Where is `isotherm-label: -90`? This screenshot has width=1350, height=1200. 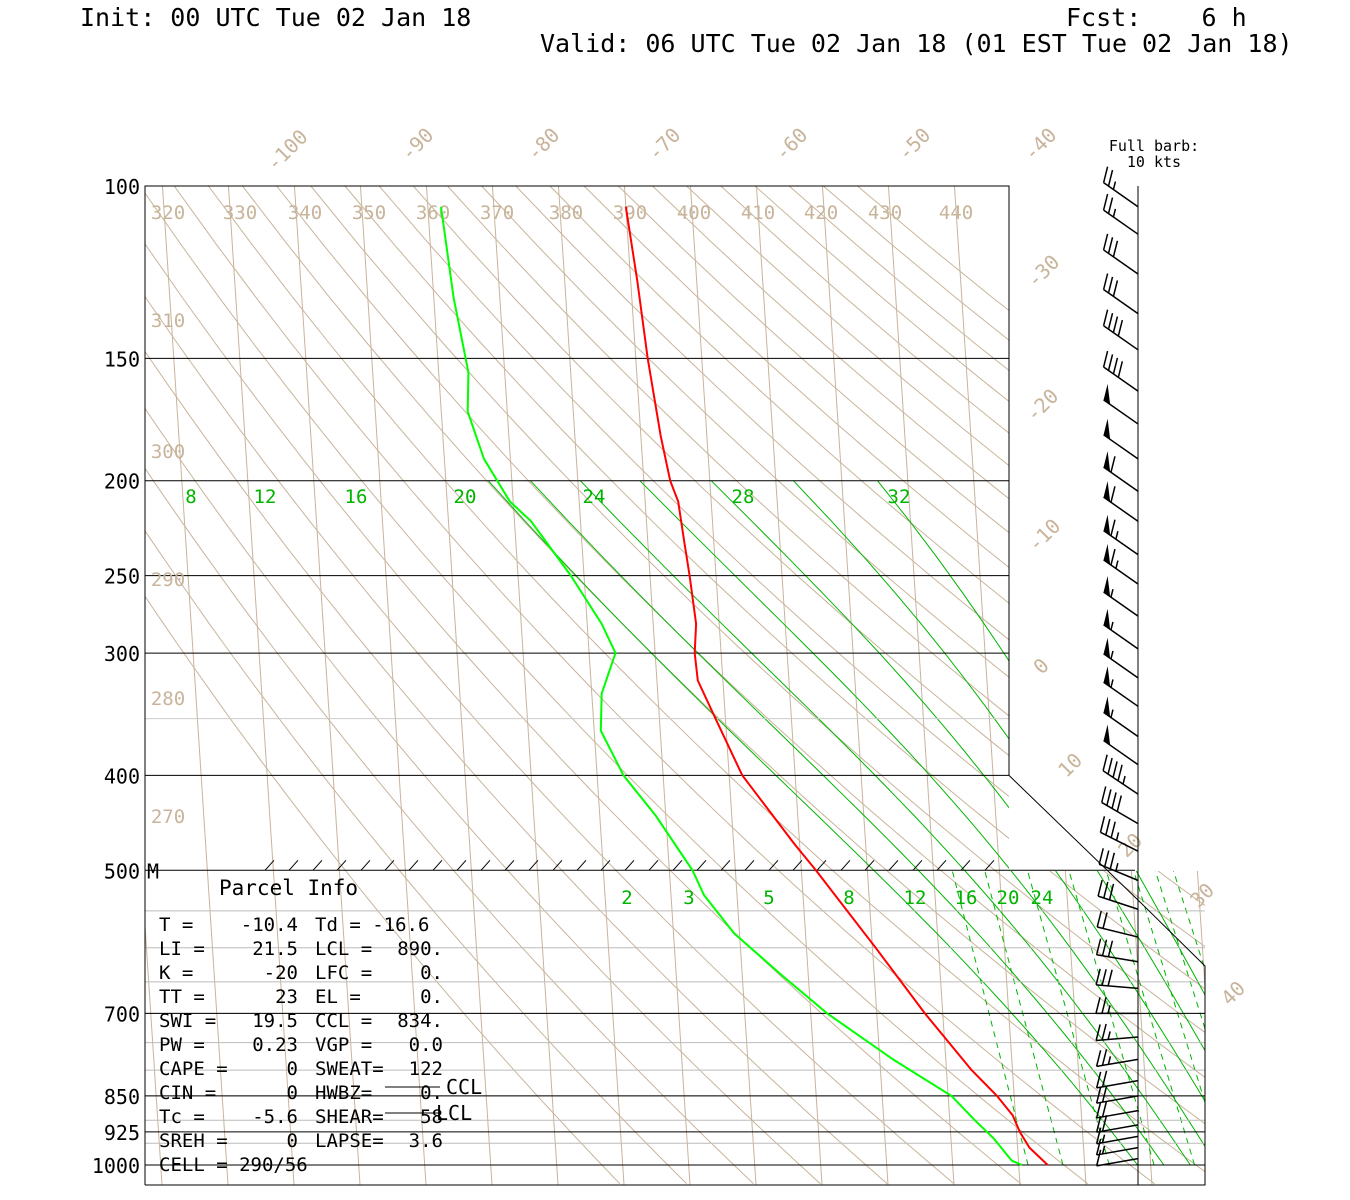
isotherm-label: -90 is located at coordinates (417, 144).